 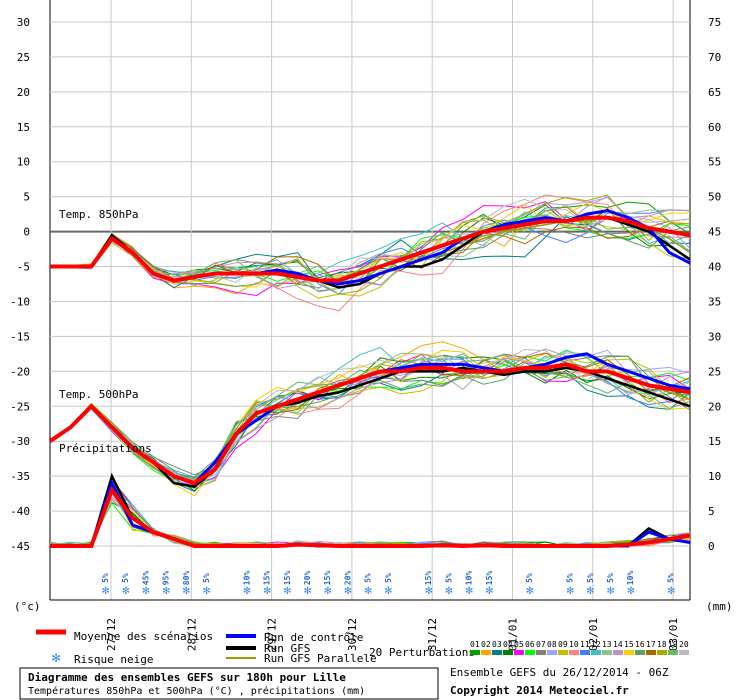 What do you see at coordinates (714, 232) in the screenshot?
I see `right-tick-label: 45` at bounding box center [714, 232].